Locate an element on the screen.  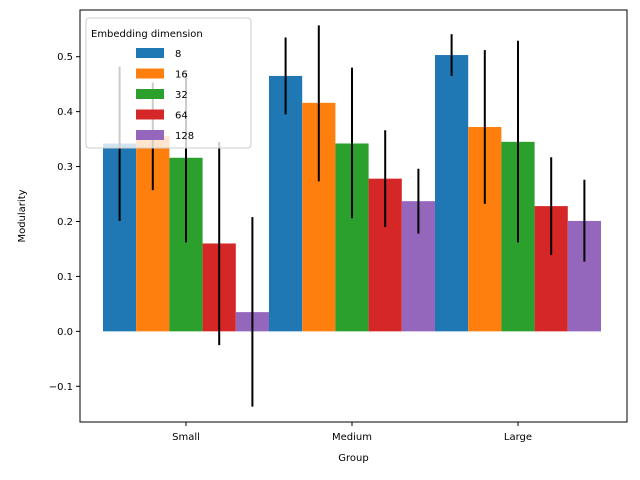
y-tick-label: 0.0 is located at coordinates (65, 332).